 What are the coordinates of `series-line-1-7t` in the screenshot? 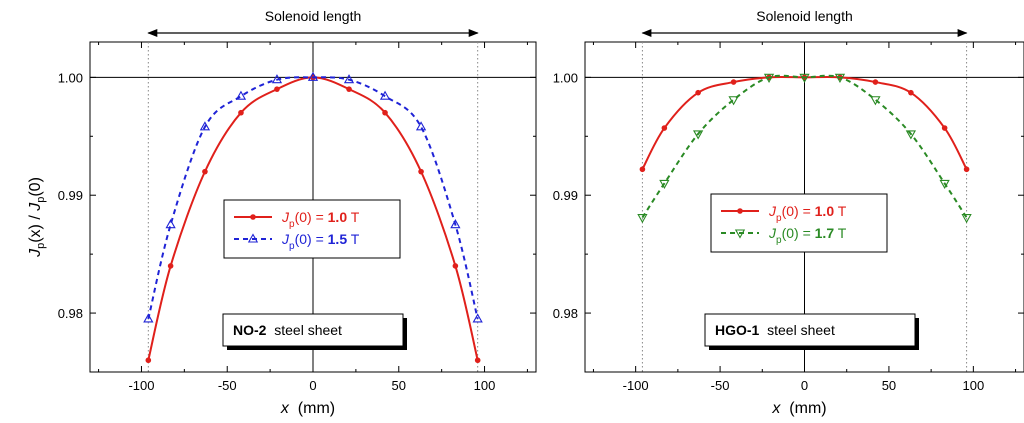 It's located at (804, 146).